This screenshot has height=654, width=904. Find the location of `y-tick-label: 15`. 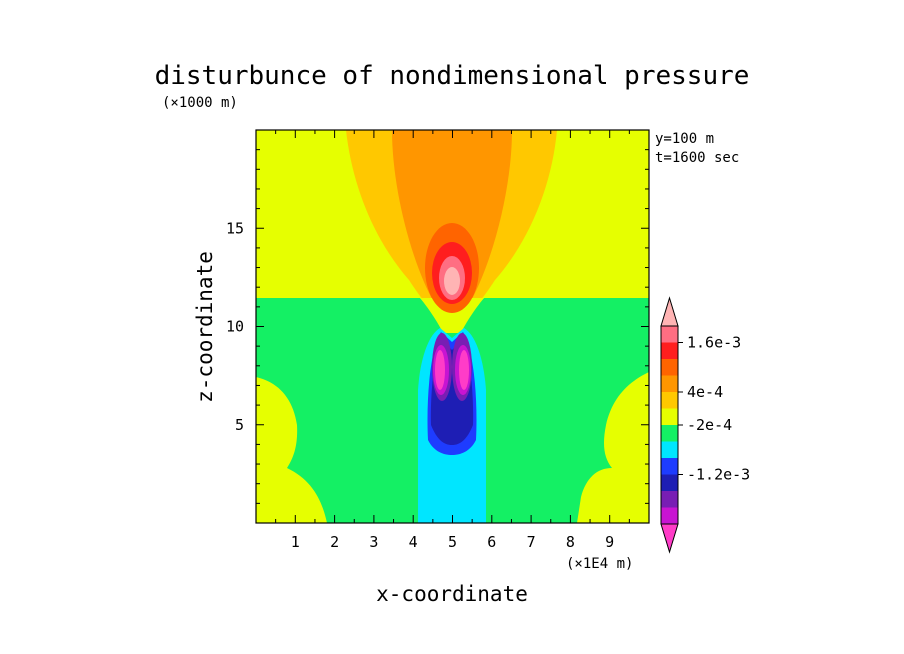

y-tick-label: 15 is located at coordinates (235, 228).